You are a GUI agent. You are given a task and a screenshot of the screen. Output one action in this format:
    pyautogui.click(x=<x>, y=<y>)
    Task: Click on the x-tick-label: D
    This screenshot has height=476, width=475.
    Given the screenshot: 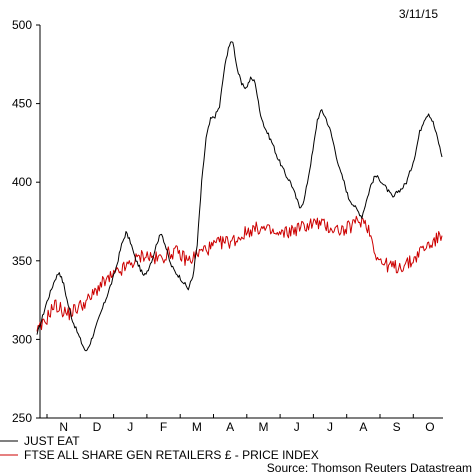 What is the action you would take?
    pyautogui.click(x=97, y=427)
    